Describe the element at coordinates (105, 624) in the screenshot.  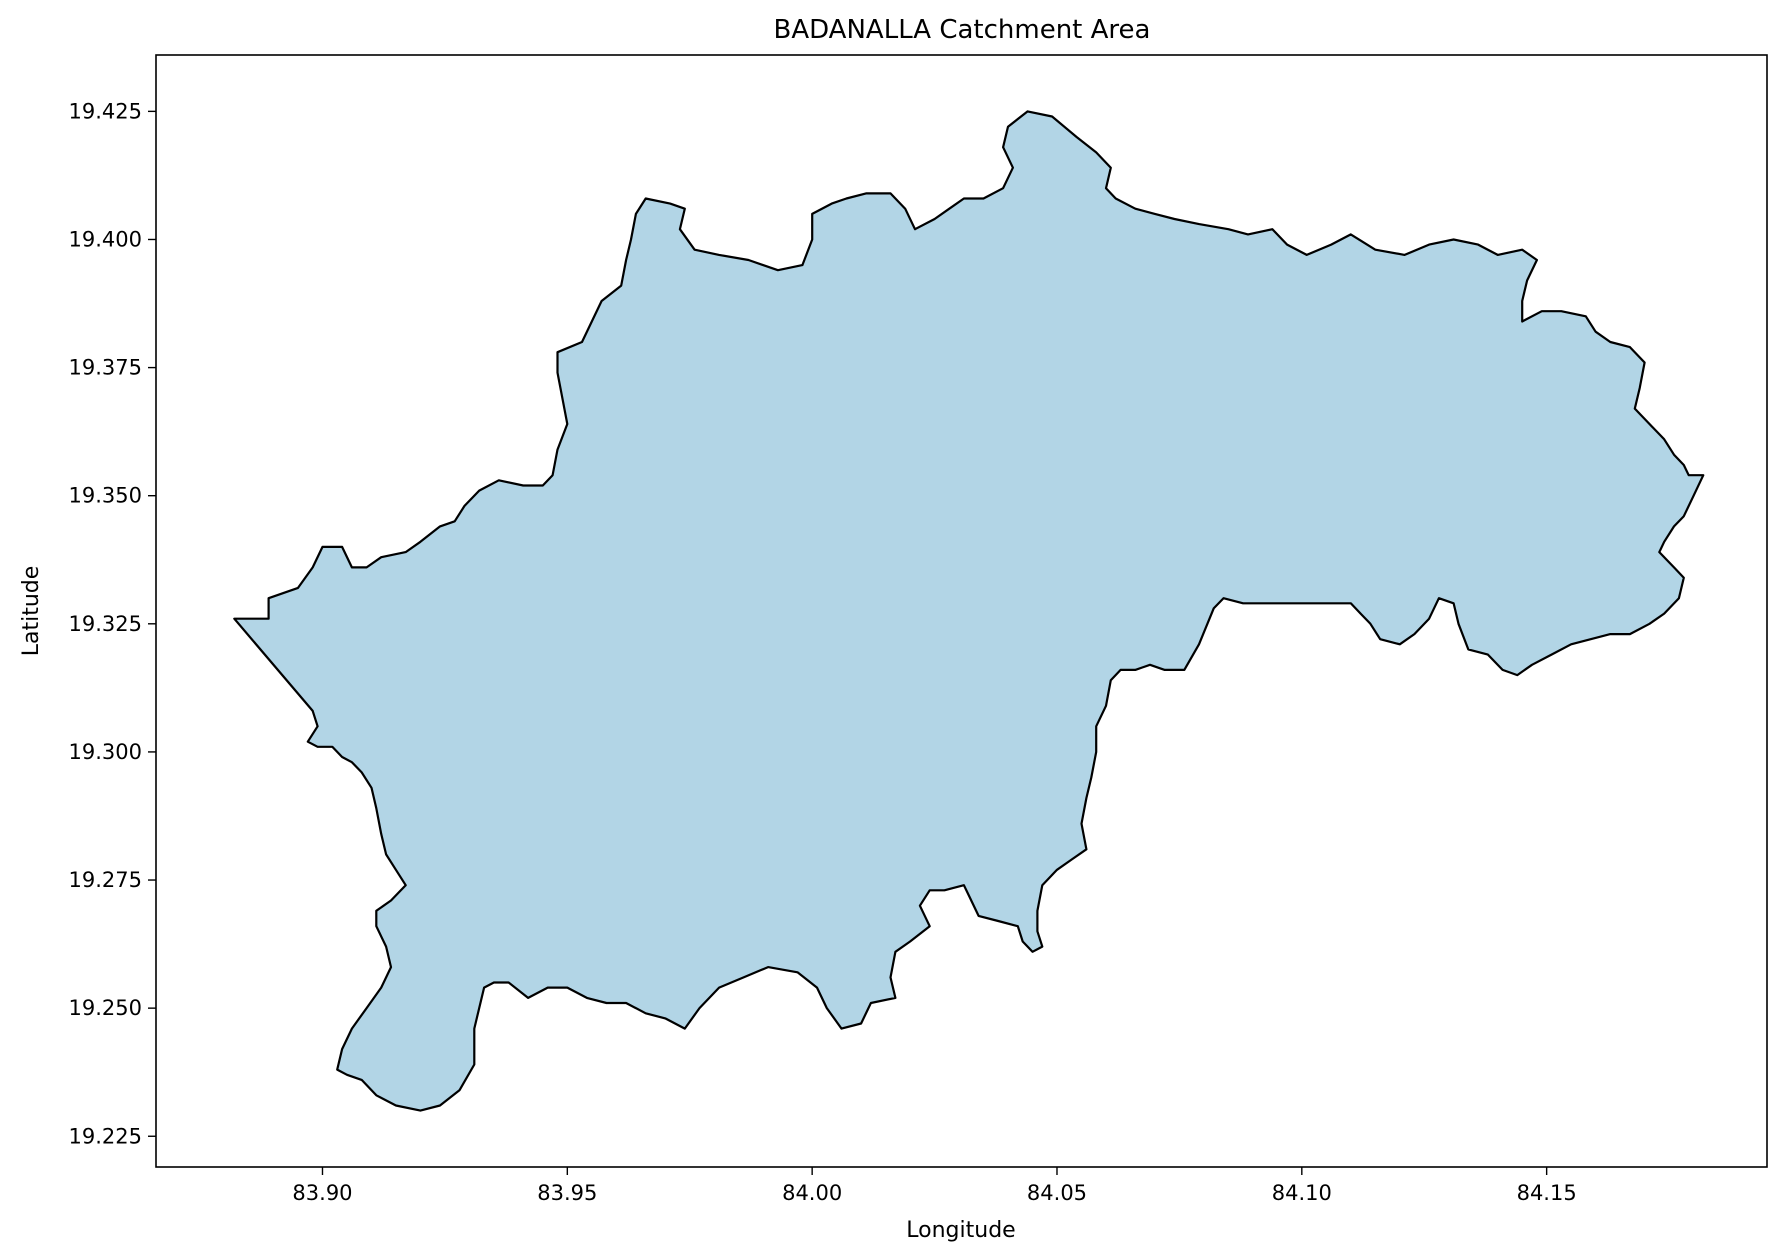
I see `y-tick-label: 19.325` at that location.